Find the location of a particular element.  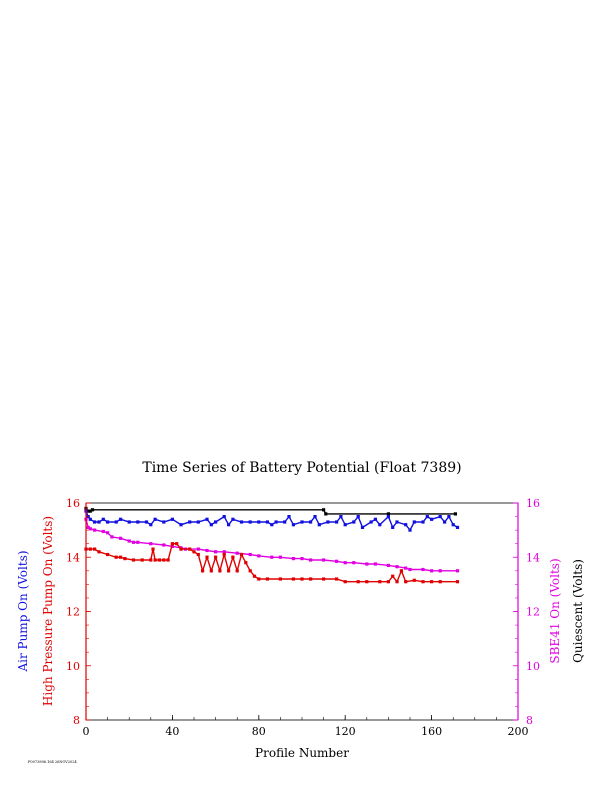

y-axis-right: 8 10 12 14 16 is located at coordinates (526, 612).